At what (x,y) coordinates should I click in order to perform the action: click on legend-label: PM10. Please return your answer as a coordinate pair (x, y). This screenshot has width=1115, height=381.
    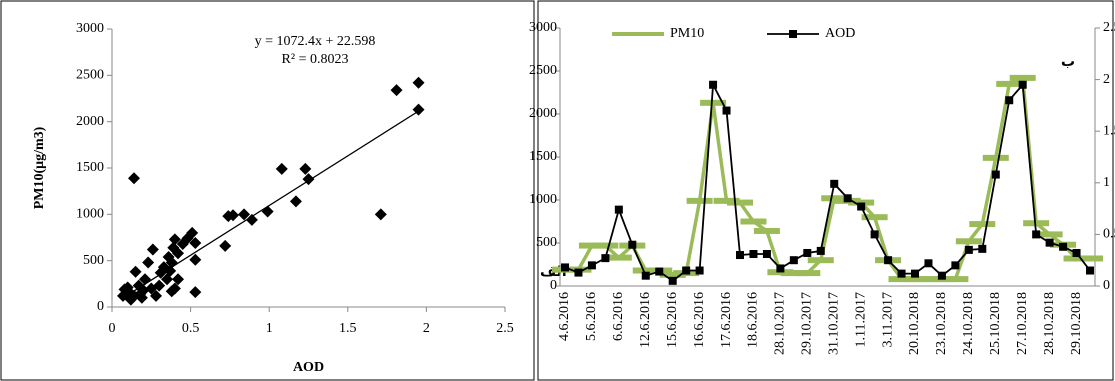
    Looking at the image, I should click on (687, 33).